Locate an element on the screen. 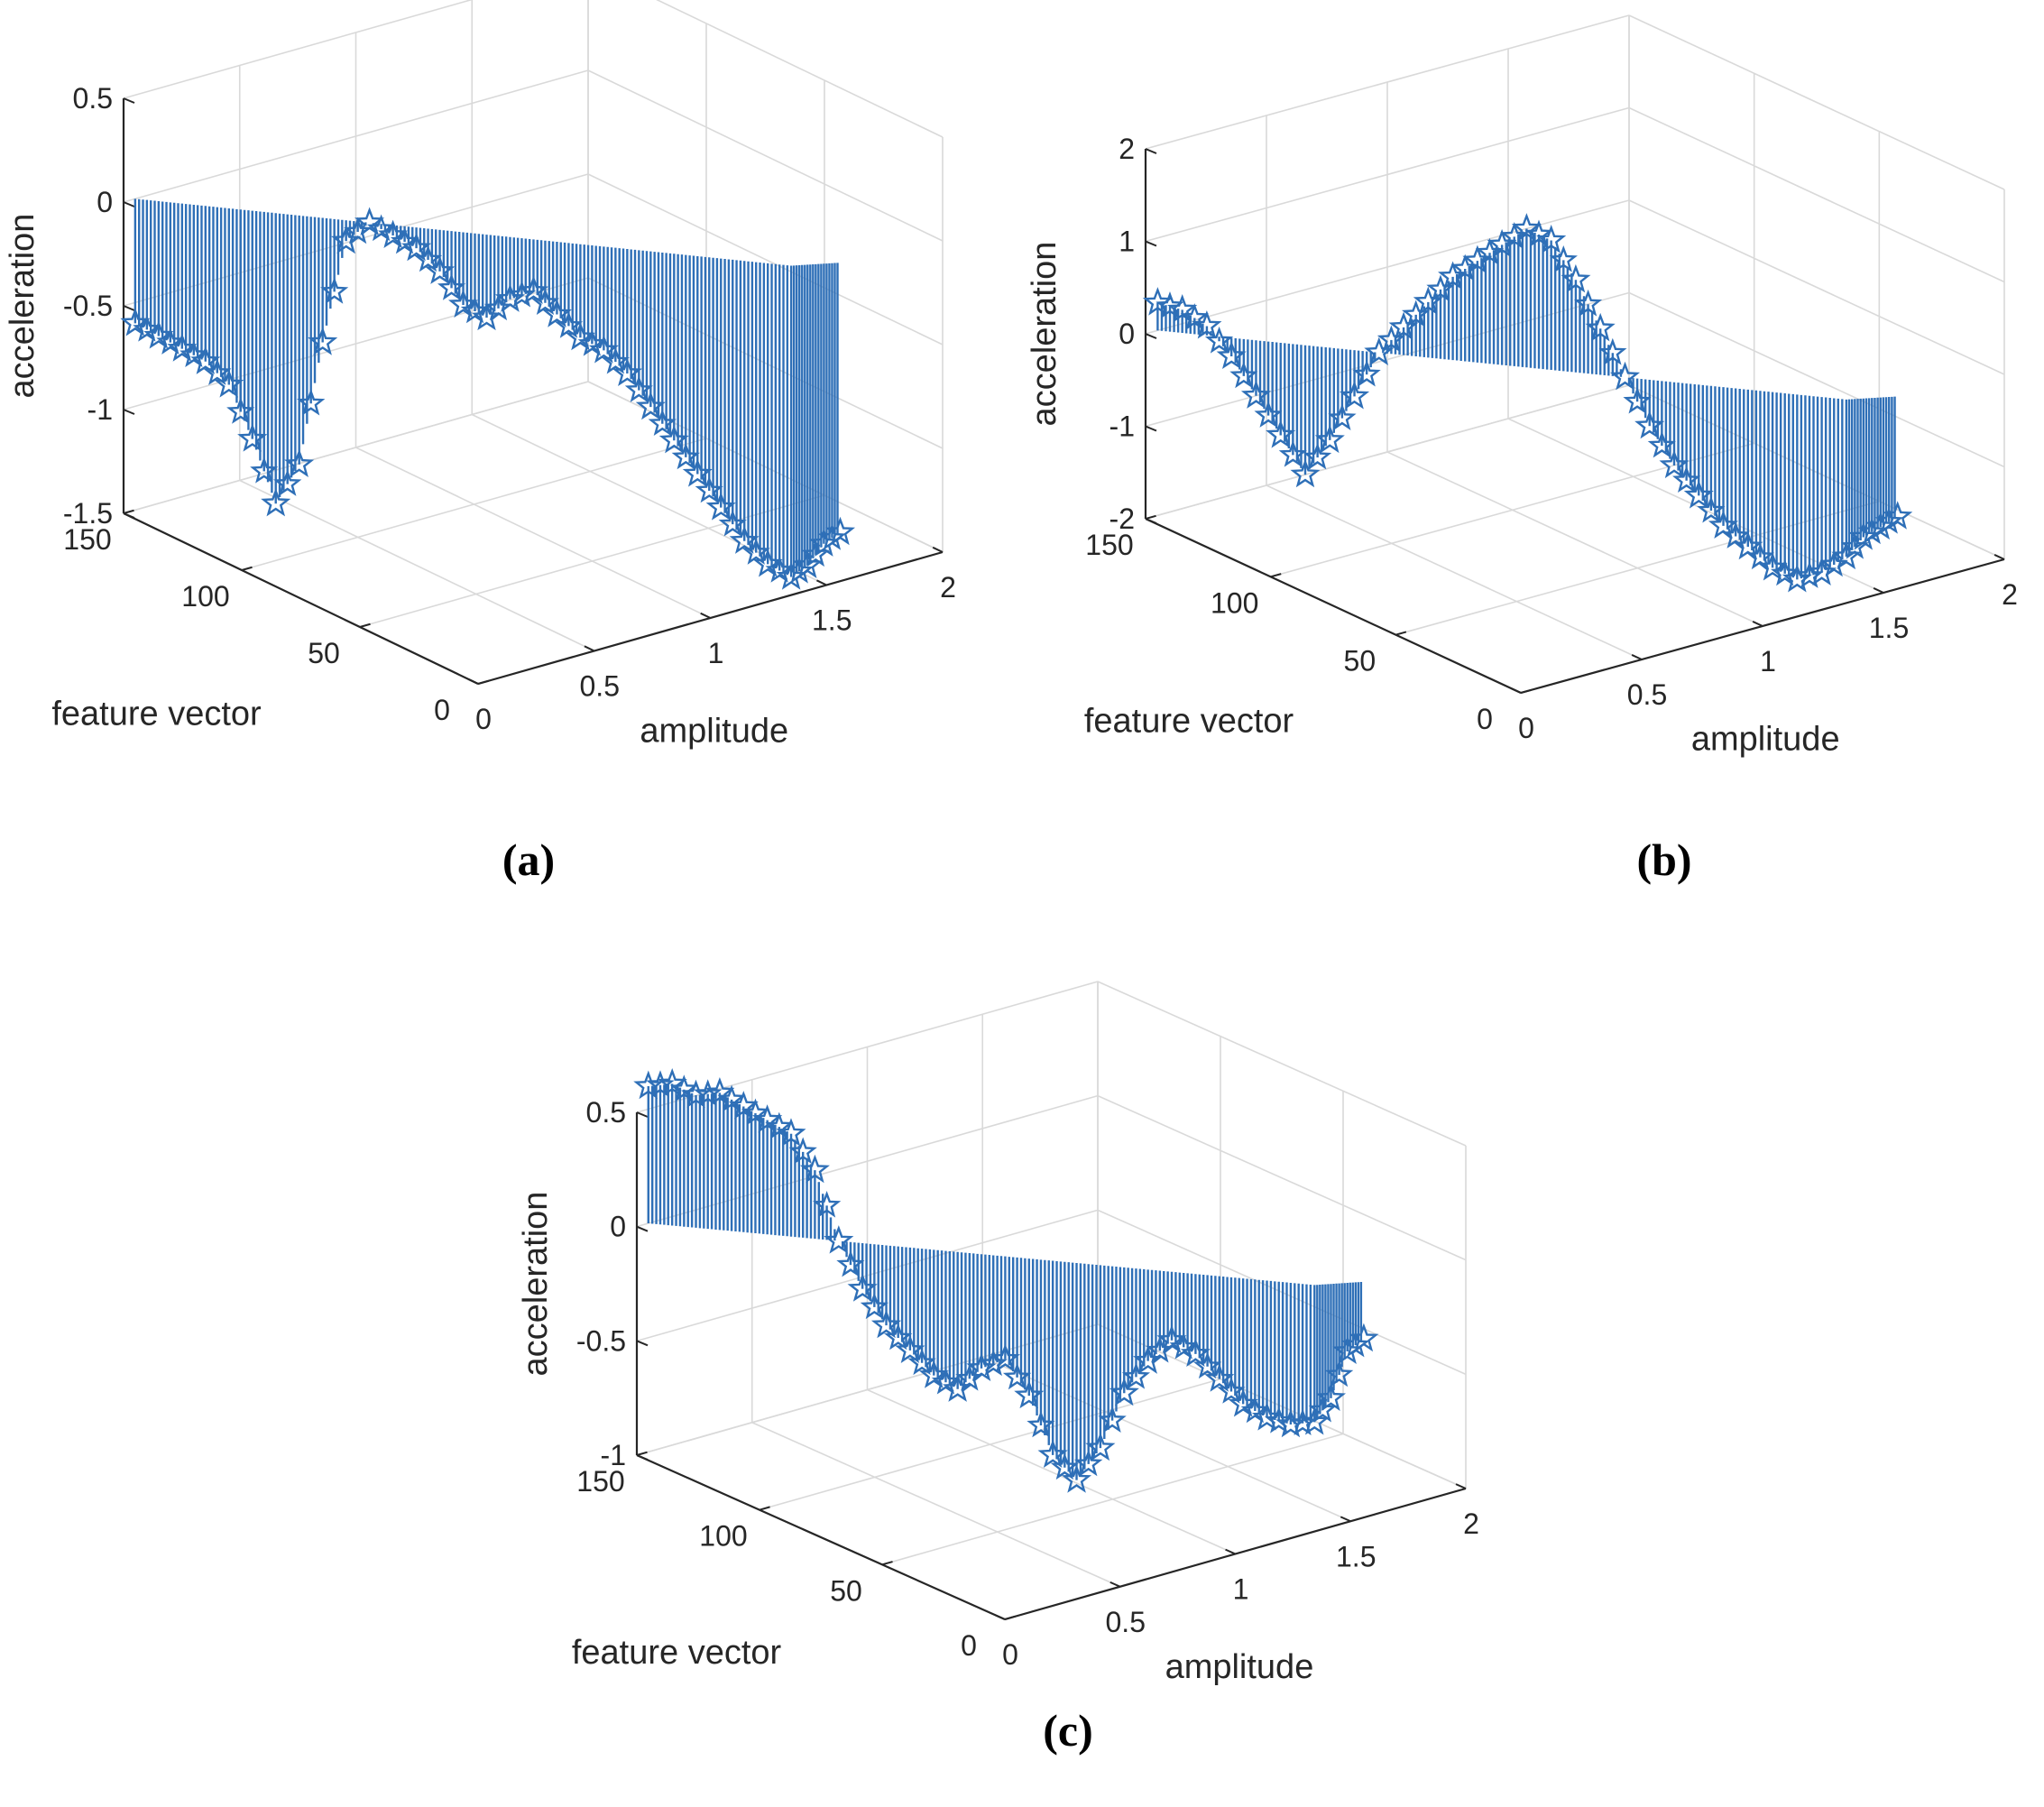 The width and height of the screenshot is (2044, 1807). amplitude-tick-label: 1 is located at coordinates (1768, 661).